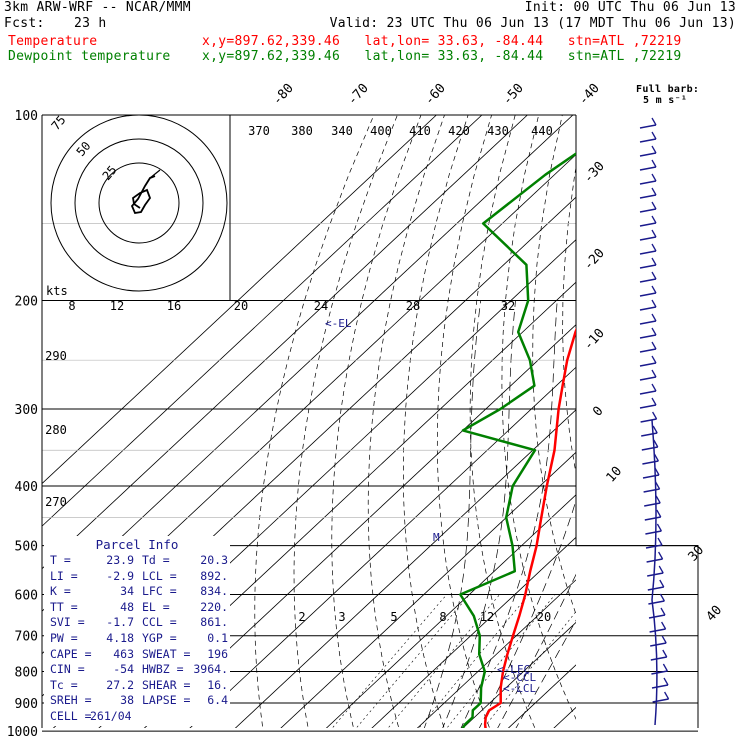  I want to click on lcl-m-marker: M, so click(436, 537).